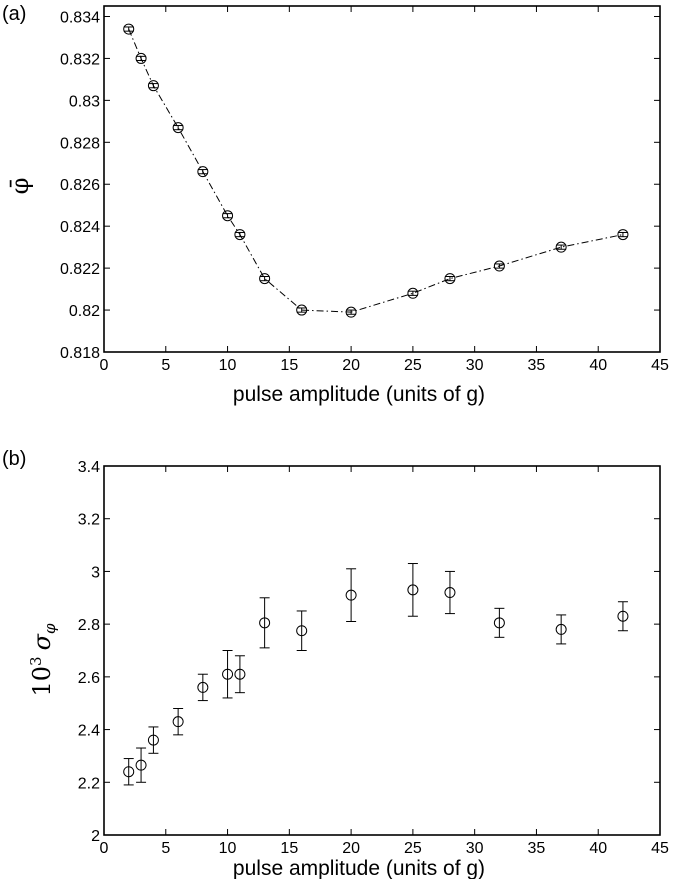 The height and width of the screenshot is (879, 674). I want to click on panel-a-xtick-label: 45, so click(660, 365).